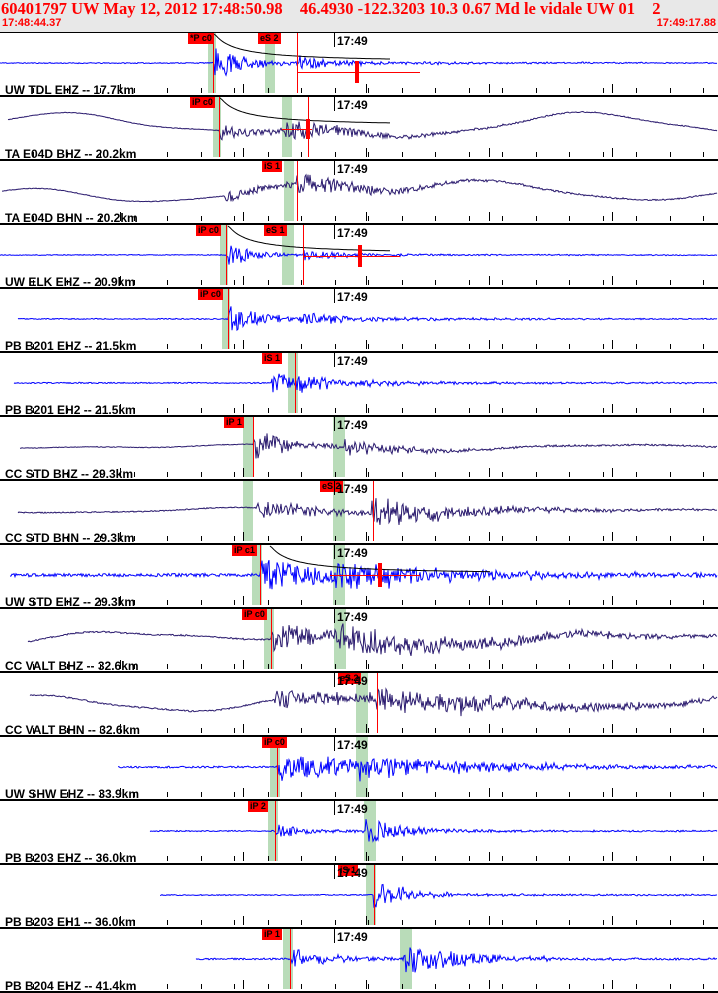 The image size is (718, 993). I want to click on trace-row: *P c0 eS 2 17:49 UW TDL EHZ -- 17.7km, so click(359, 65).